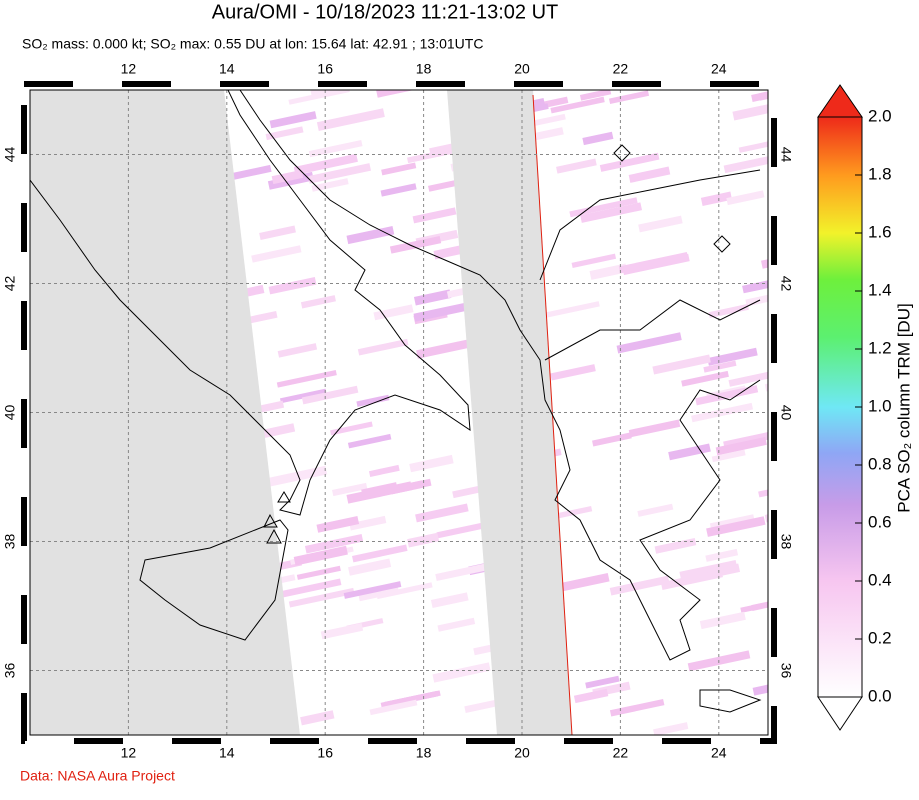  Describe the element at coordinates (880, 637) in the screenshot. I see `colorbar-tick-label: 0.2` at that location.